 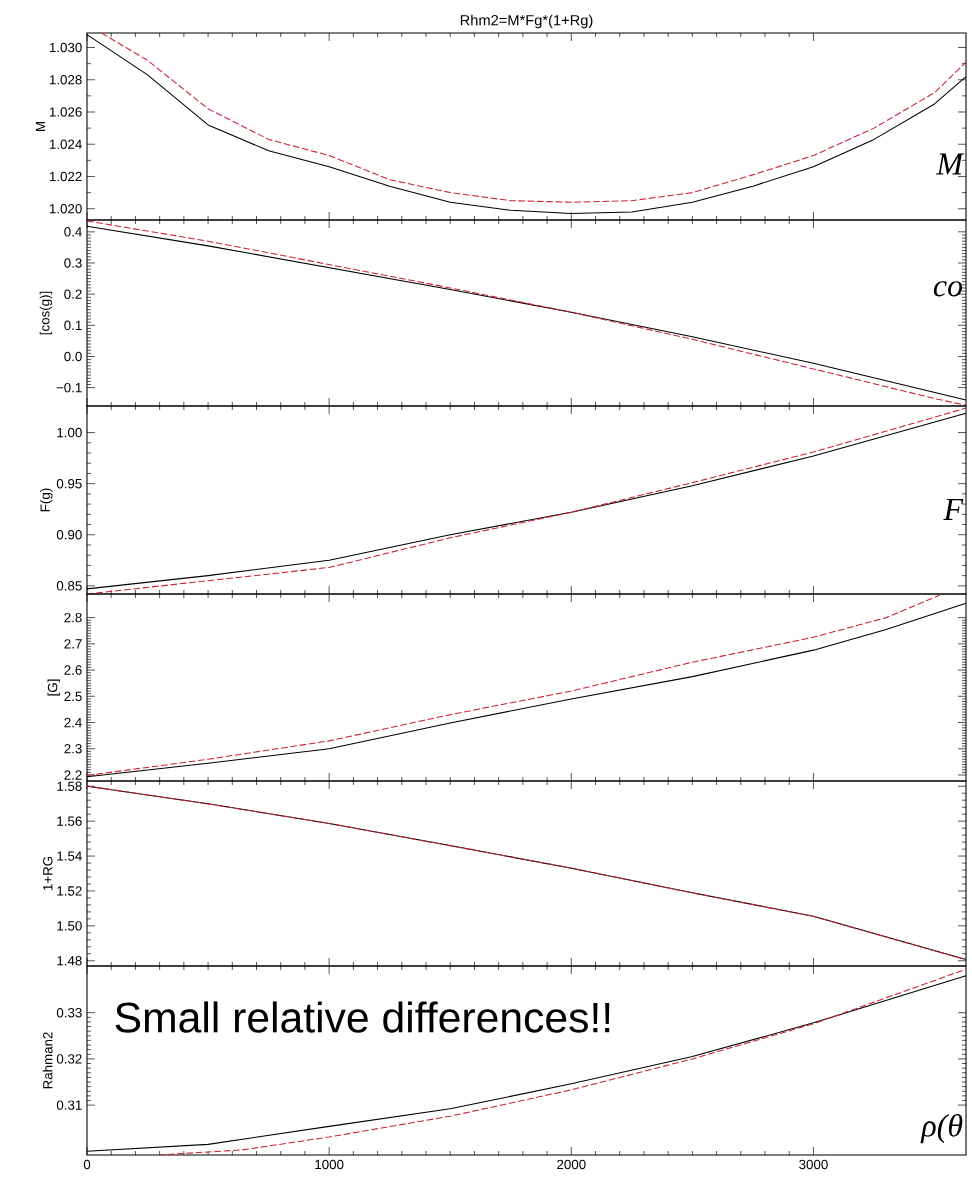 What do you see at coordinates (950, 164) in the screenshot?
I see `annotation: M` at bounding box center [950, 164].